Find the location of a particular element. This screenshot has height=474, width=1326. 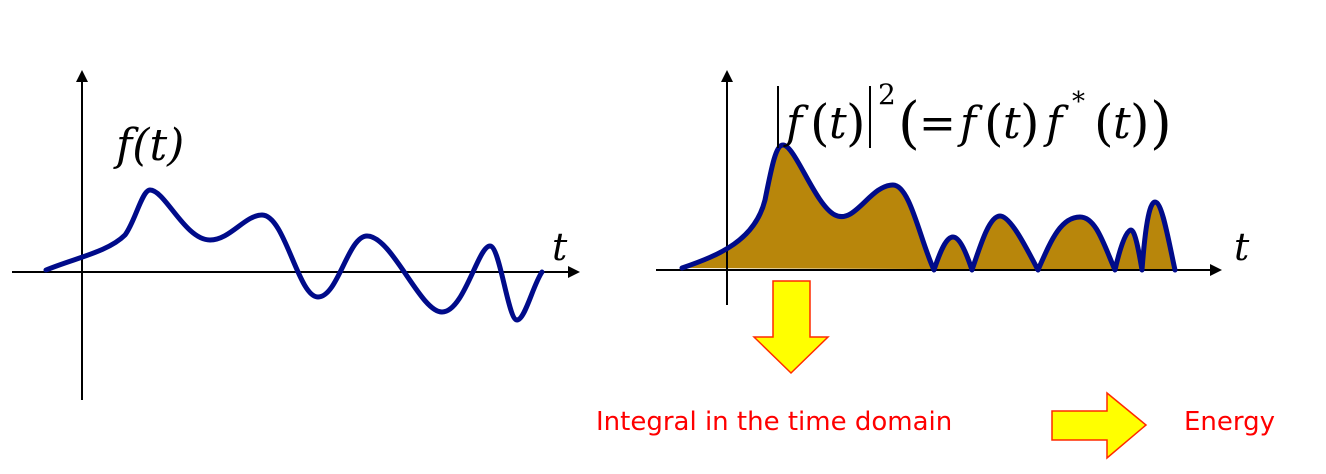

formula-f-3: f is located at coordinates (1056, 123).